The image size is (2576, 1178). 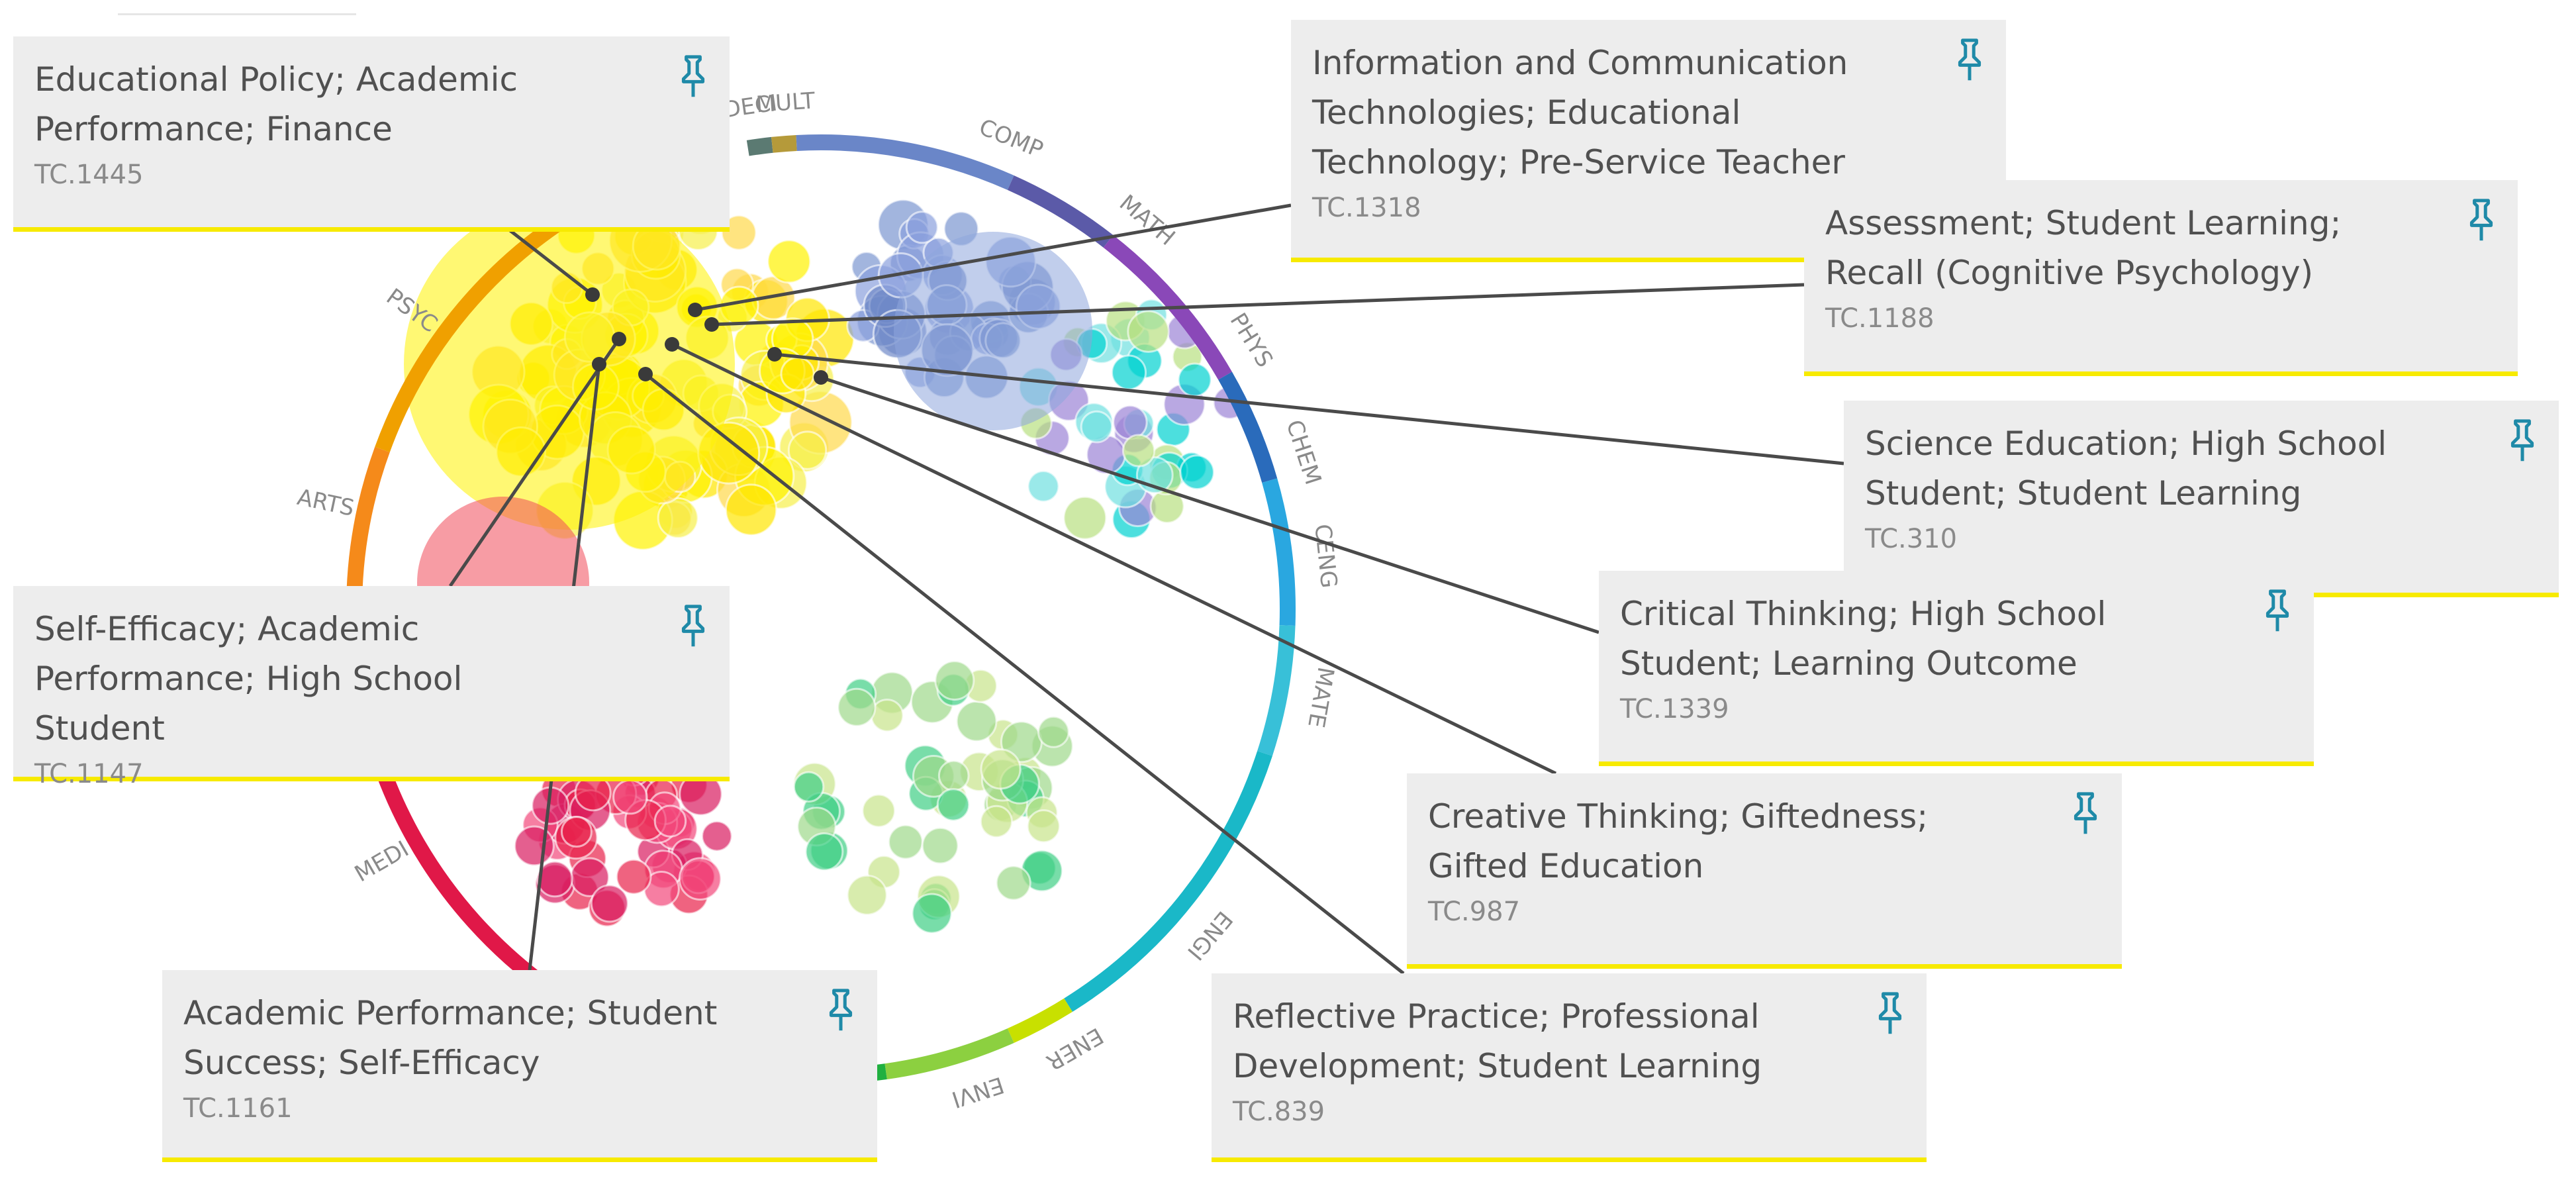 What do you see at coordinates (548, 260) in the screenshot?
I see `connector-line-educational-policy` at bounding box center [548, 260].